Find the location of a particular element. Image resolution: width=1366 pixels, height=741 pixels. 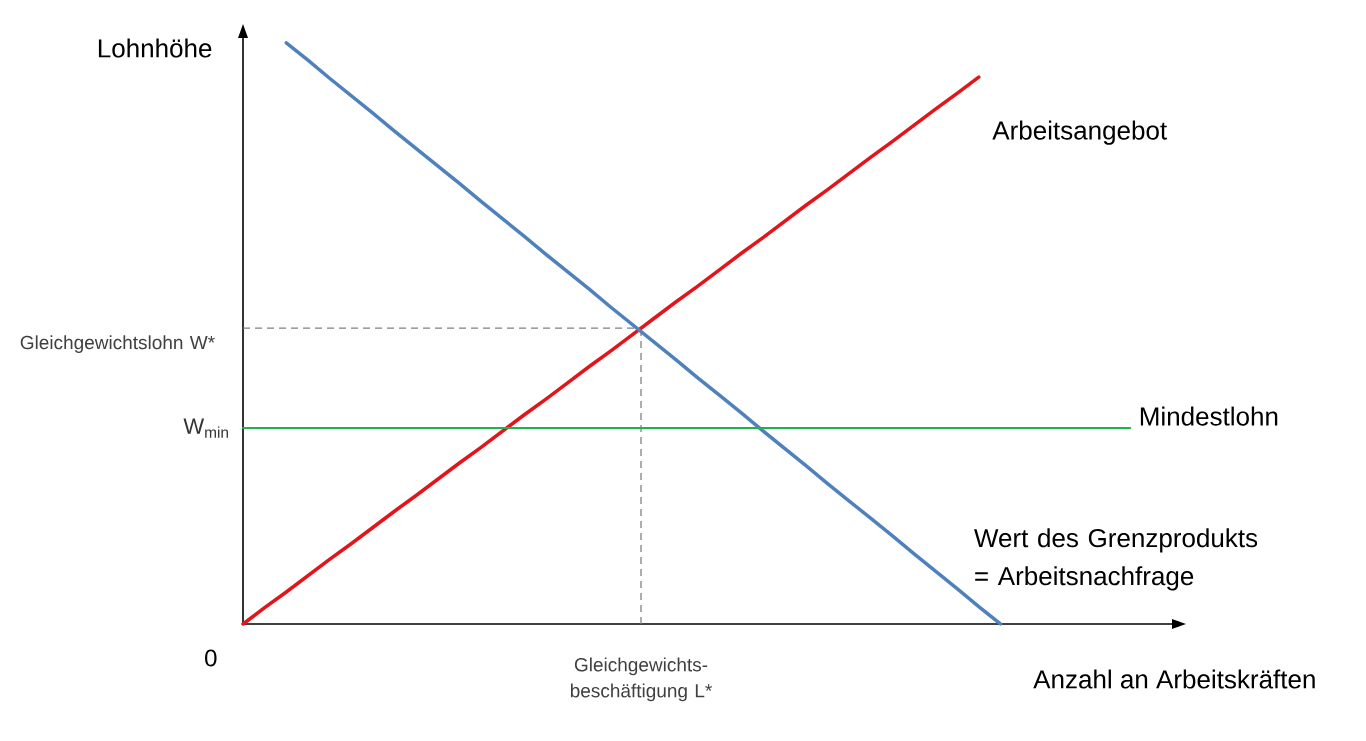

series-label: Mindestlohn is located at coordinates (1209, 416).